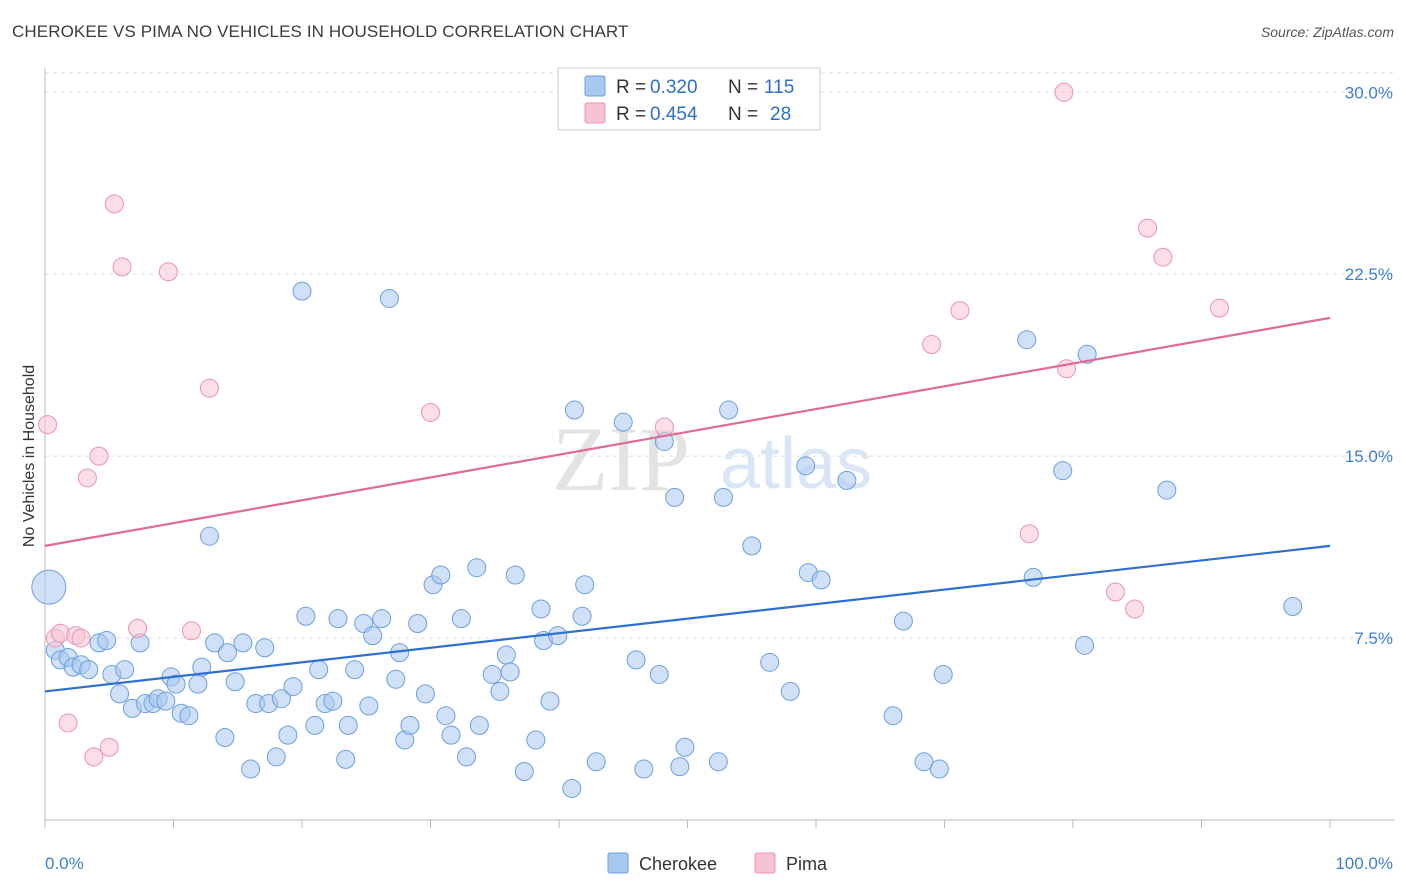 The width and height of the screenshot is (1406, 892). I want to click on legend-r-value: 0.320, so click(674, 87).